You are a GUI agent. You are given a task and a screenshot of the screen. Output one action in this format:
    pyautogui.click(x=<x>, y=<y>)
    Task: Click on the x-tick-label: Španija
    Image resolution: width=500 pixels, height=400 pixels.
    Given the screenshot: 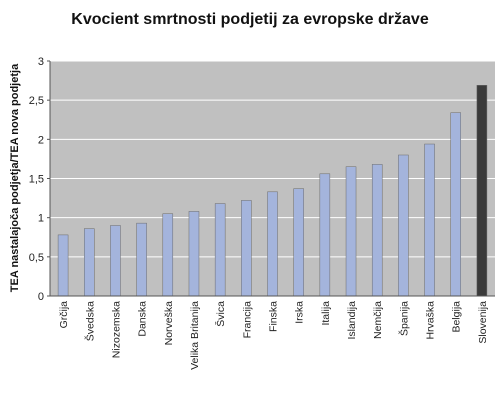 What is the action you would take?
    pyautogui.click(x=403, y=318)
    